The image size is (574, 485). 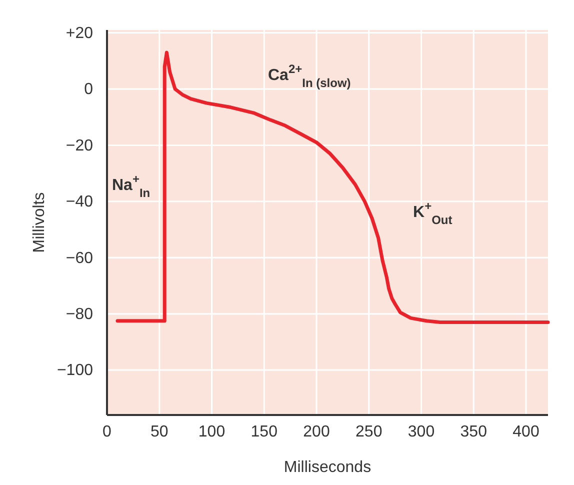 What do you see at coordinates (264, 431) in the screenshot?
I see `x-tick-label: 150` at bounding box center [264, 431].